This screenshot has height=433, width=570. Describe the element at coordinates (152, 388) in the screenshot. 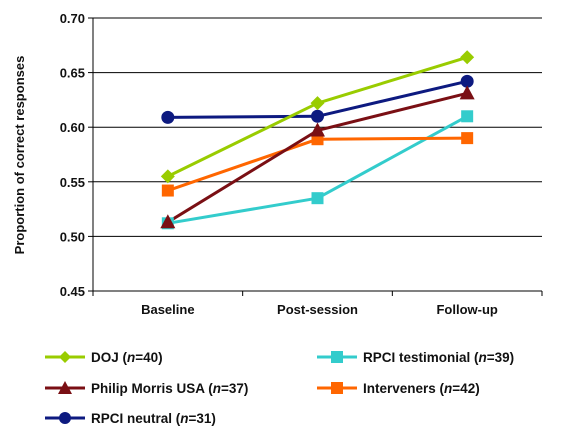

I see `legend-label: Philip Morris USA (` at that location.